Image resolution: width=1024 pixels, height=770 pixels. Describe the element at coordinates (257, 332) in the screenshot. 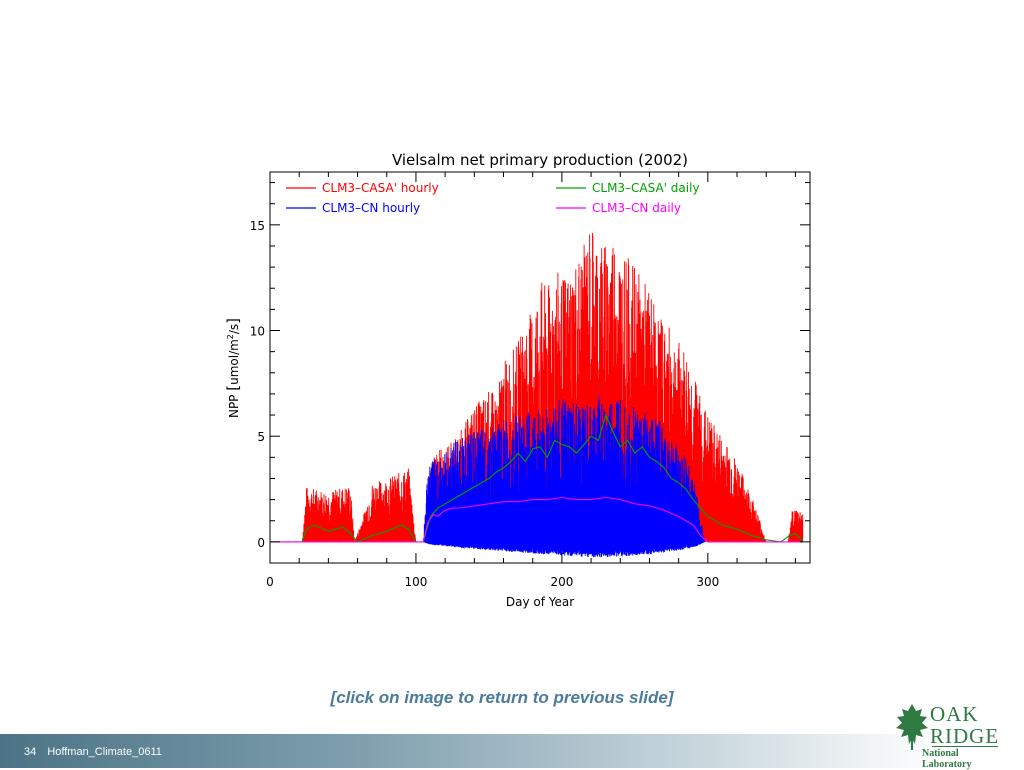

I see `y-tick-label: 10` at that location.